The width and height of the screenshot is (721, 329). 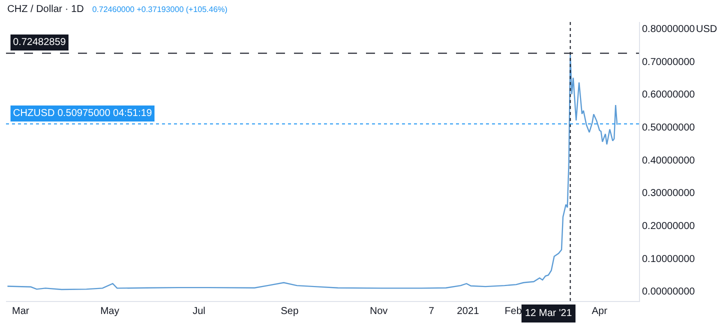 I want to click on y-tick-label: 0.50000000, so click(x=669, y=128).